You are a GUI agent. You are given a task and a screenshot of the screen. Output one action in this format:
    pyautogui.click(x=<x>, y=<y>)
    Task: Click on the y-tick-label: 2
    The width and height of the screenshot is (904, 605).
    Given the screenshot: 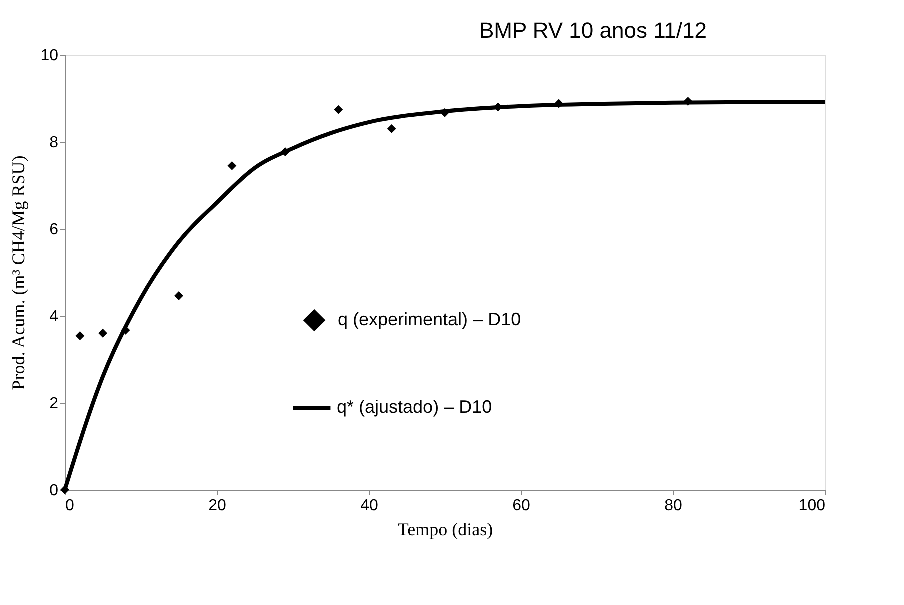 What is the action you would take?
    pyautogui.click(x=54, y=404)
    